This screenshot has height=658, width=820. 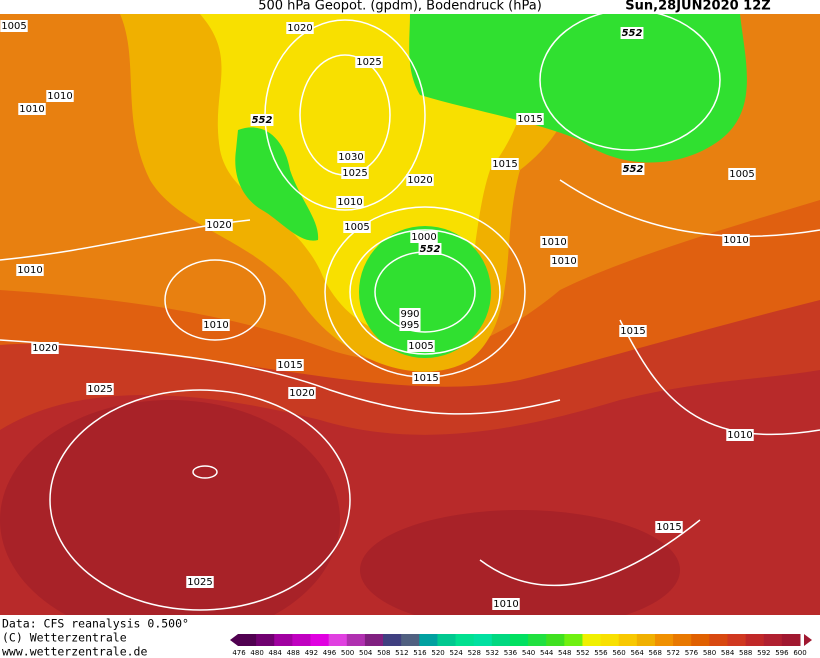 What do you see at coordinates (709, 653) in the screenshot?
I see `legend-label: 580` at bounding box center [709, 653].